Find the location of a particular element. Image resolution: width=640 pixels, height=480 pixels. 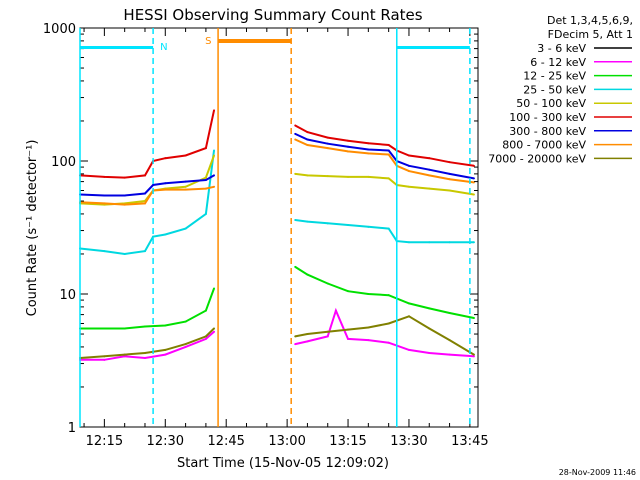

legend-label: 25 - 50 keV is located at coordinates (554, 89).